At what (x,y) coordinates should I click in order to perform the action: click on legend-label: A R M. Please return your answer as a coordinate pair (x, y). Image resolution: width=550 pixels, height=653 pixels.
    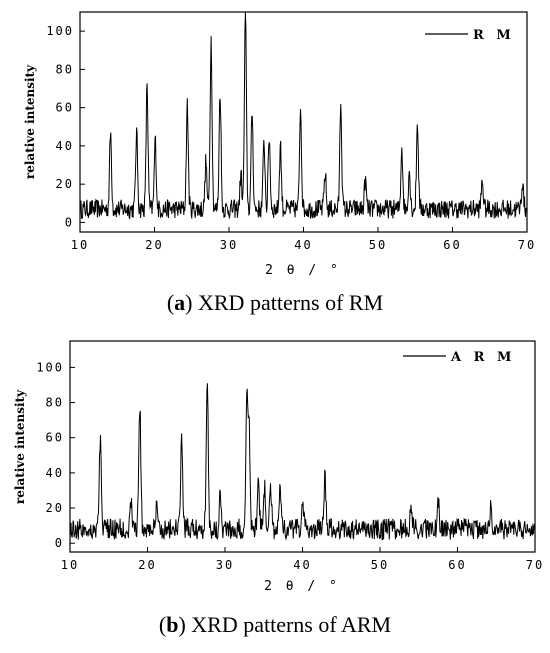
    Looking at the image, I should click on (482, 357).